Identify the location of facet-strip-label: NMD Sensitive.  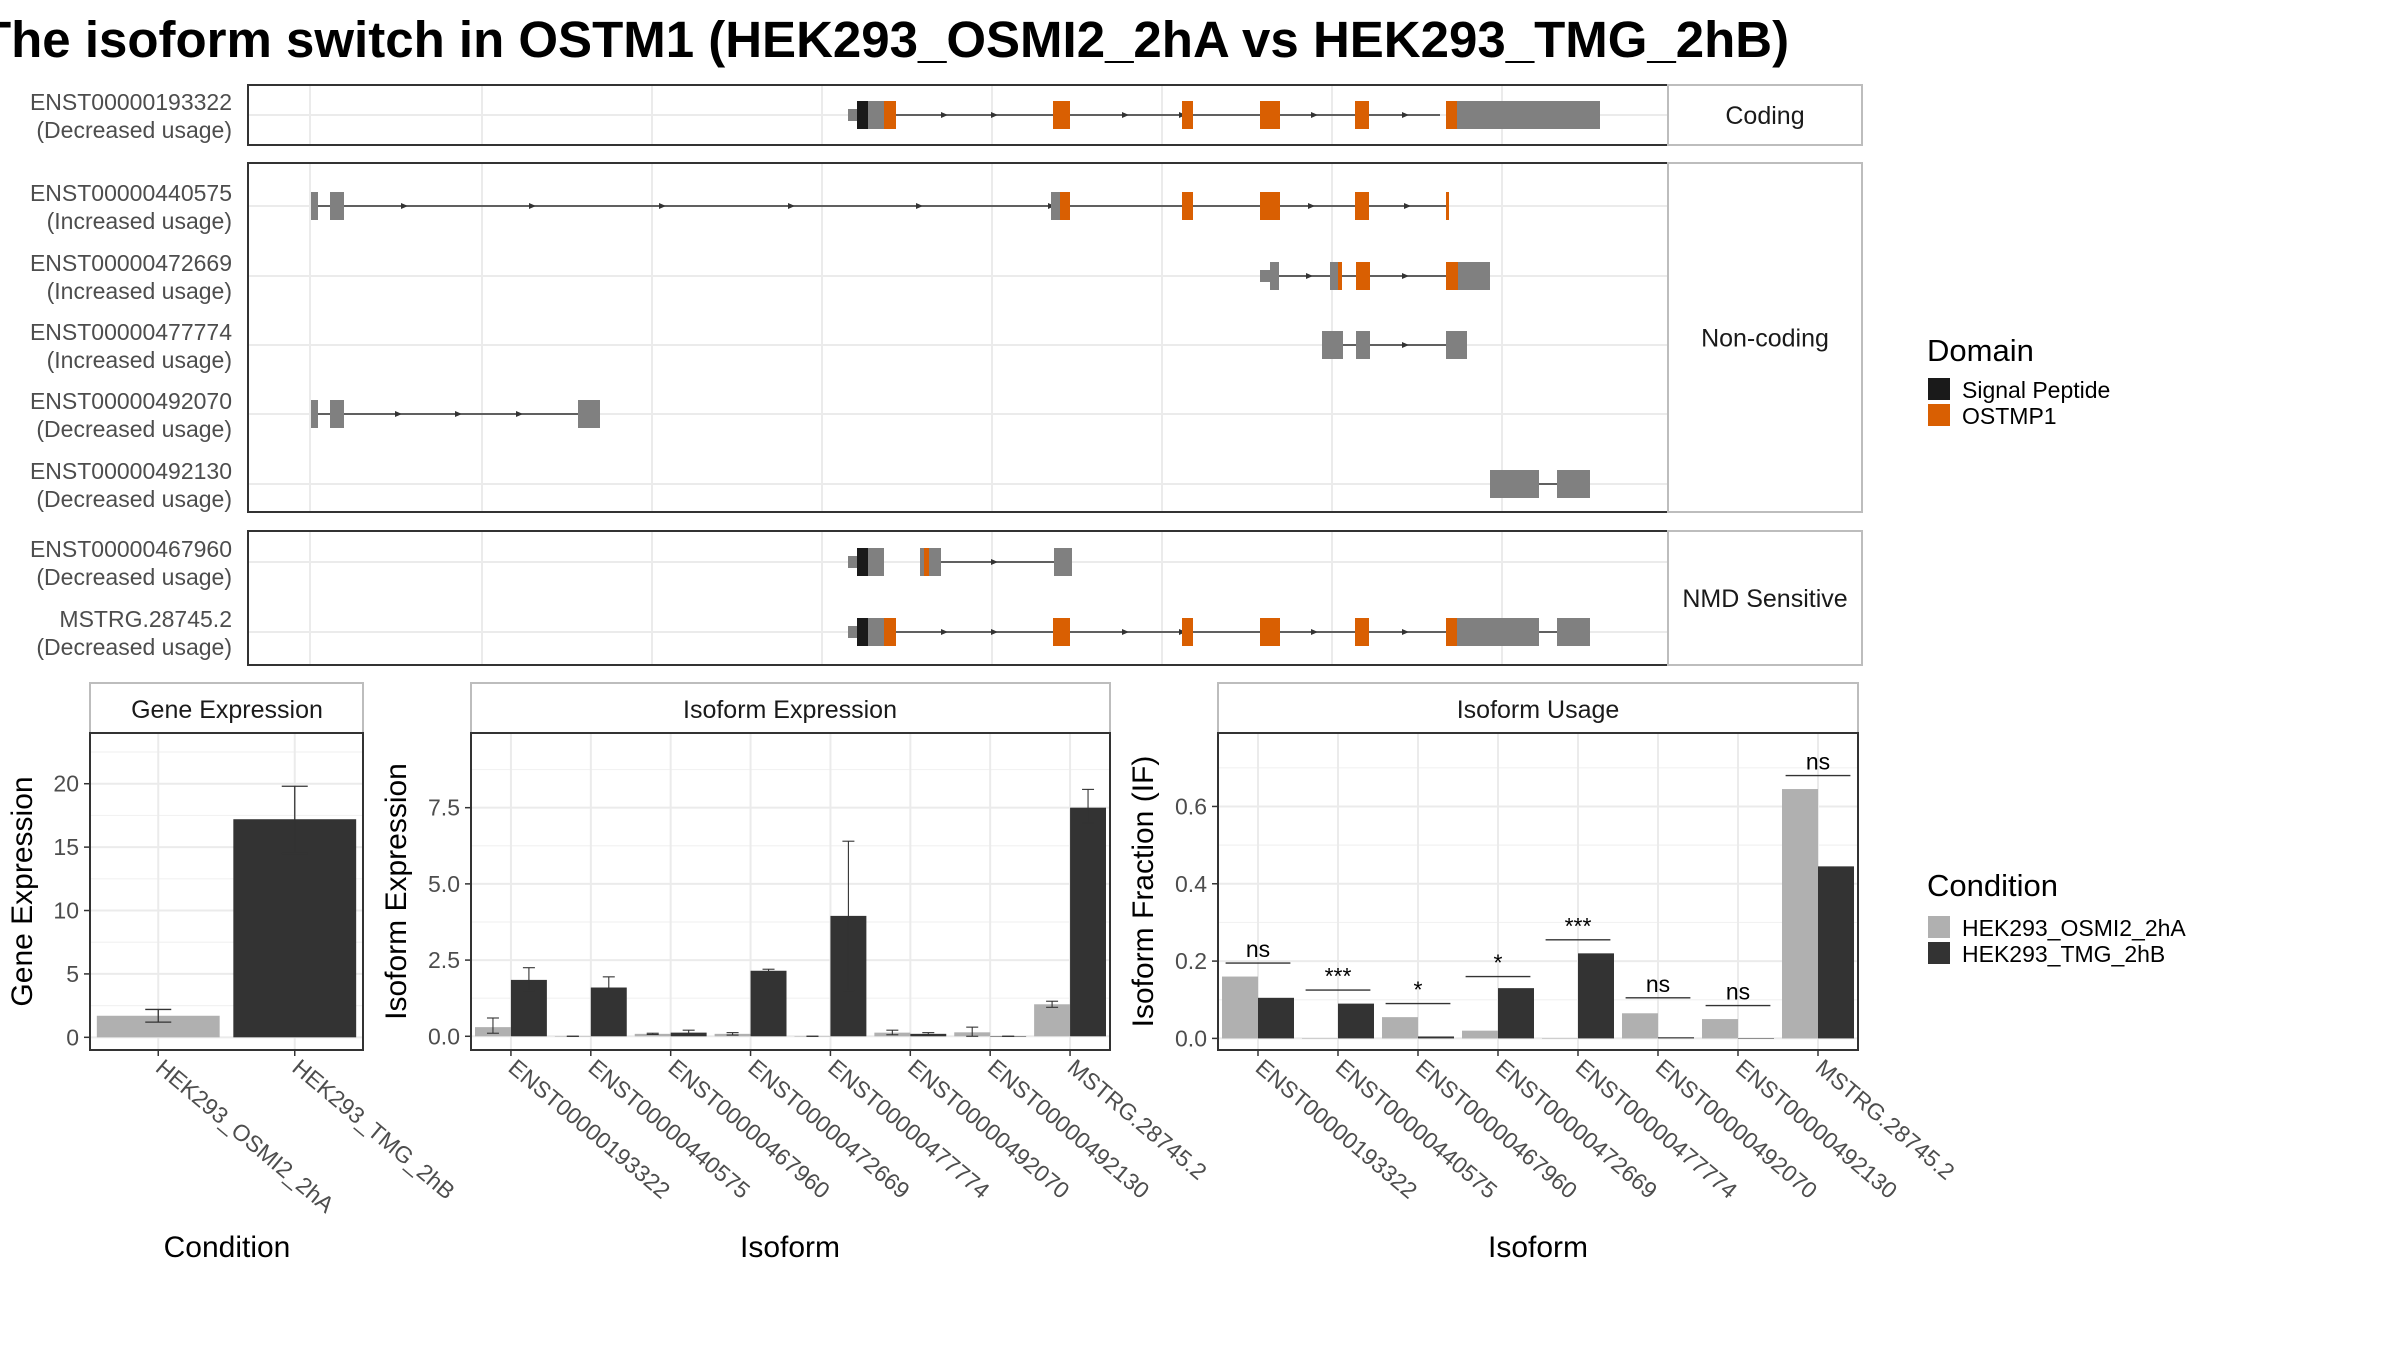
(1764, 599).